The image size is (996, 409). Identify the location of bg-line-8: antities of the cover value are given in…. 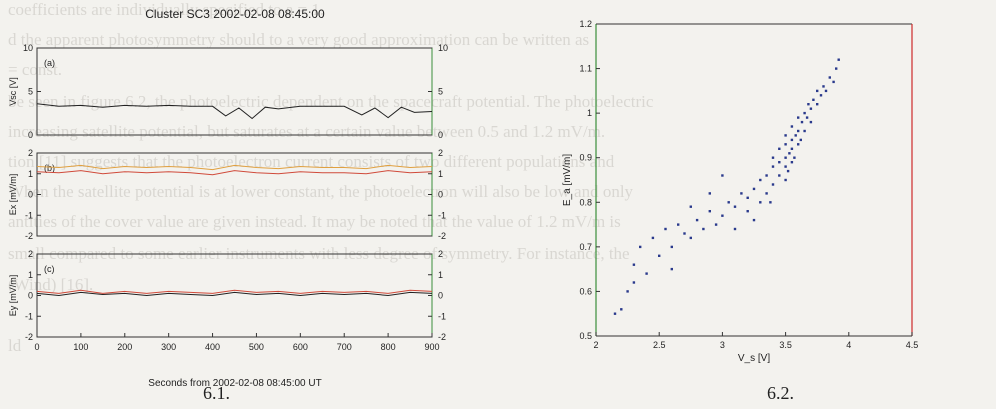
(314, 221).